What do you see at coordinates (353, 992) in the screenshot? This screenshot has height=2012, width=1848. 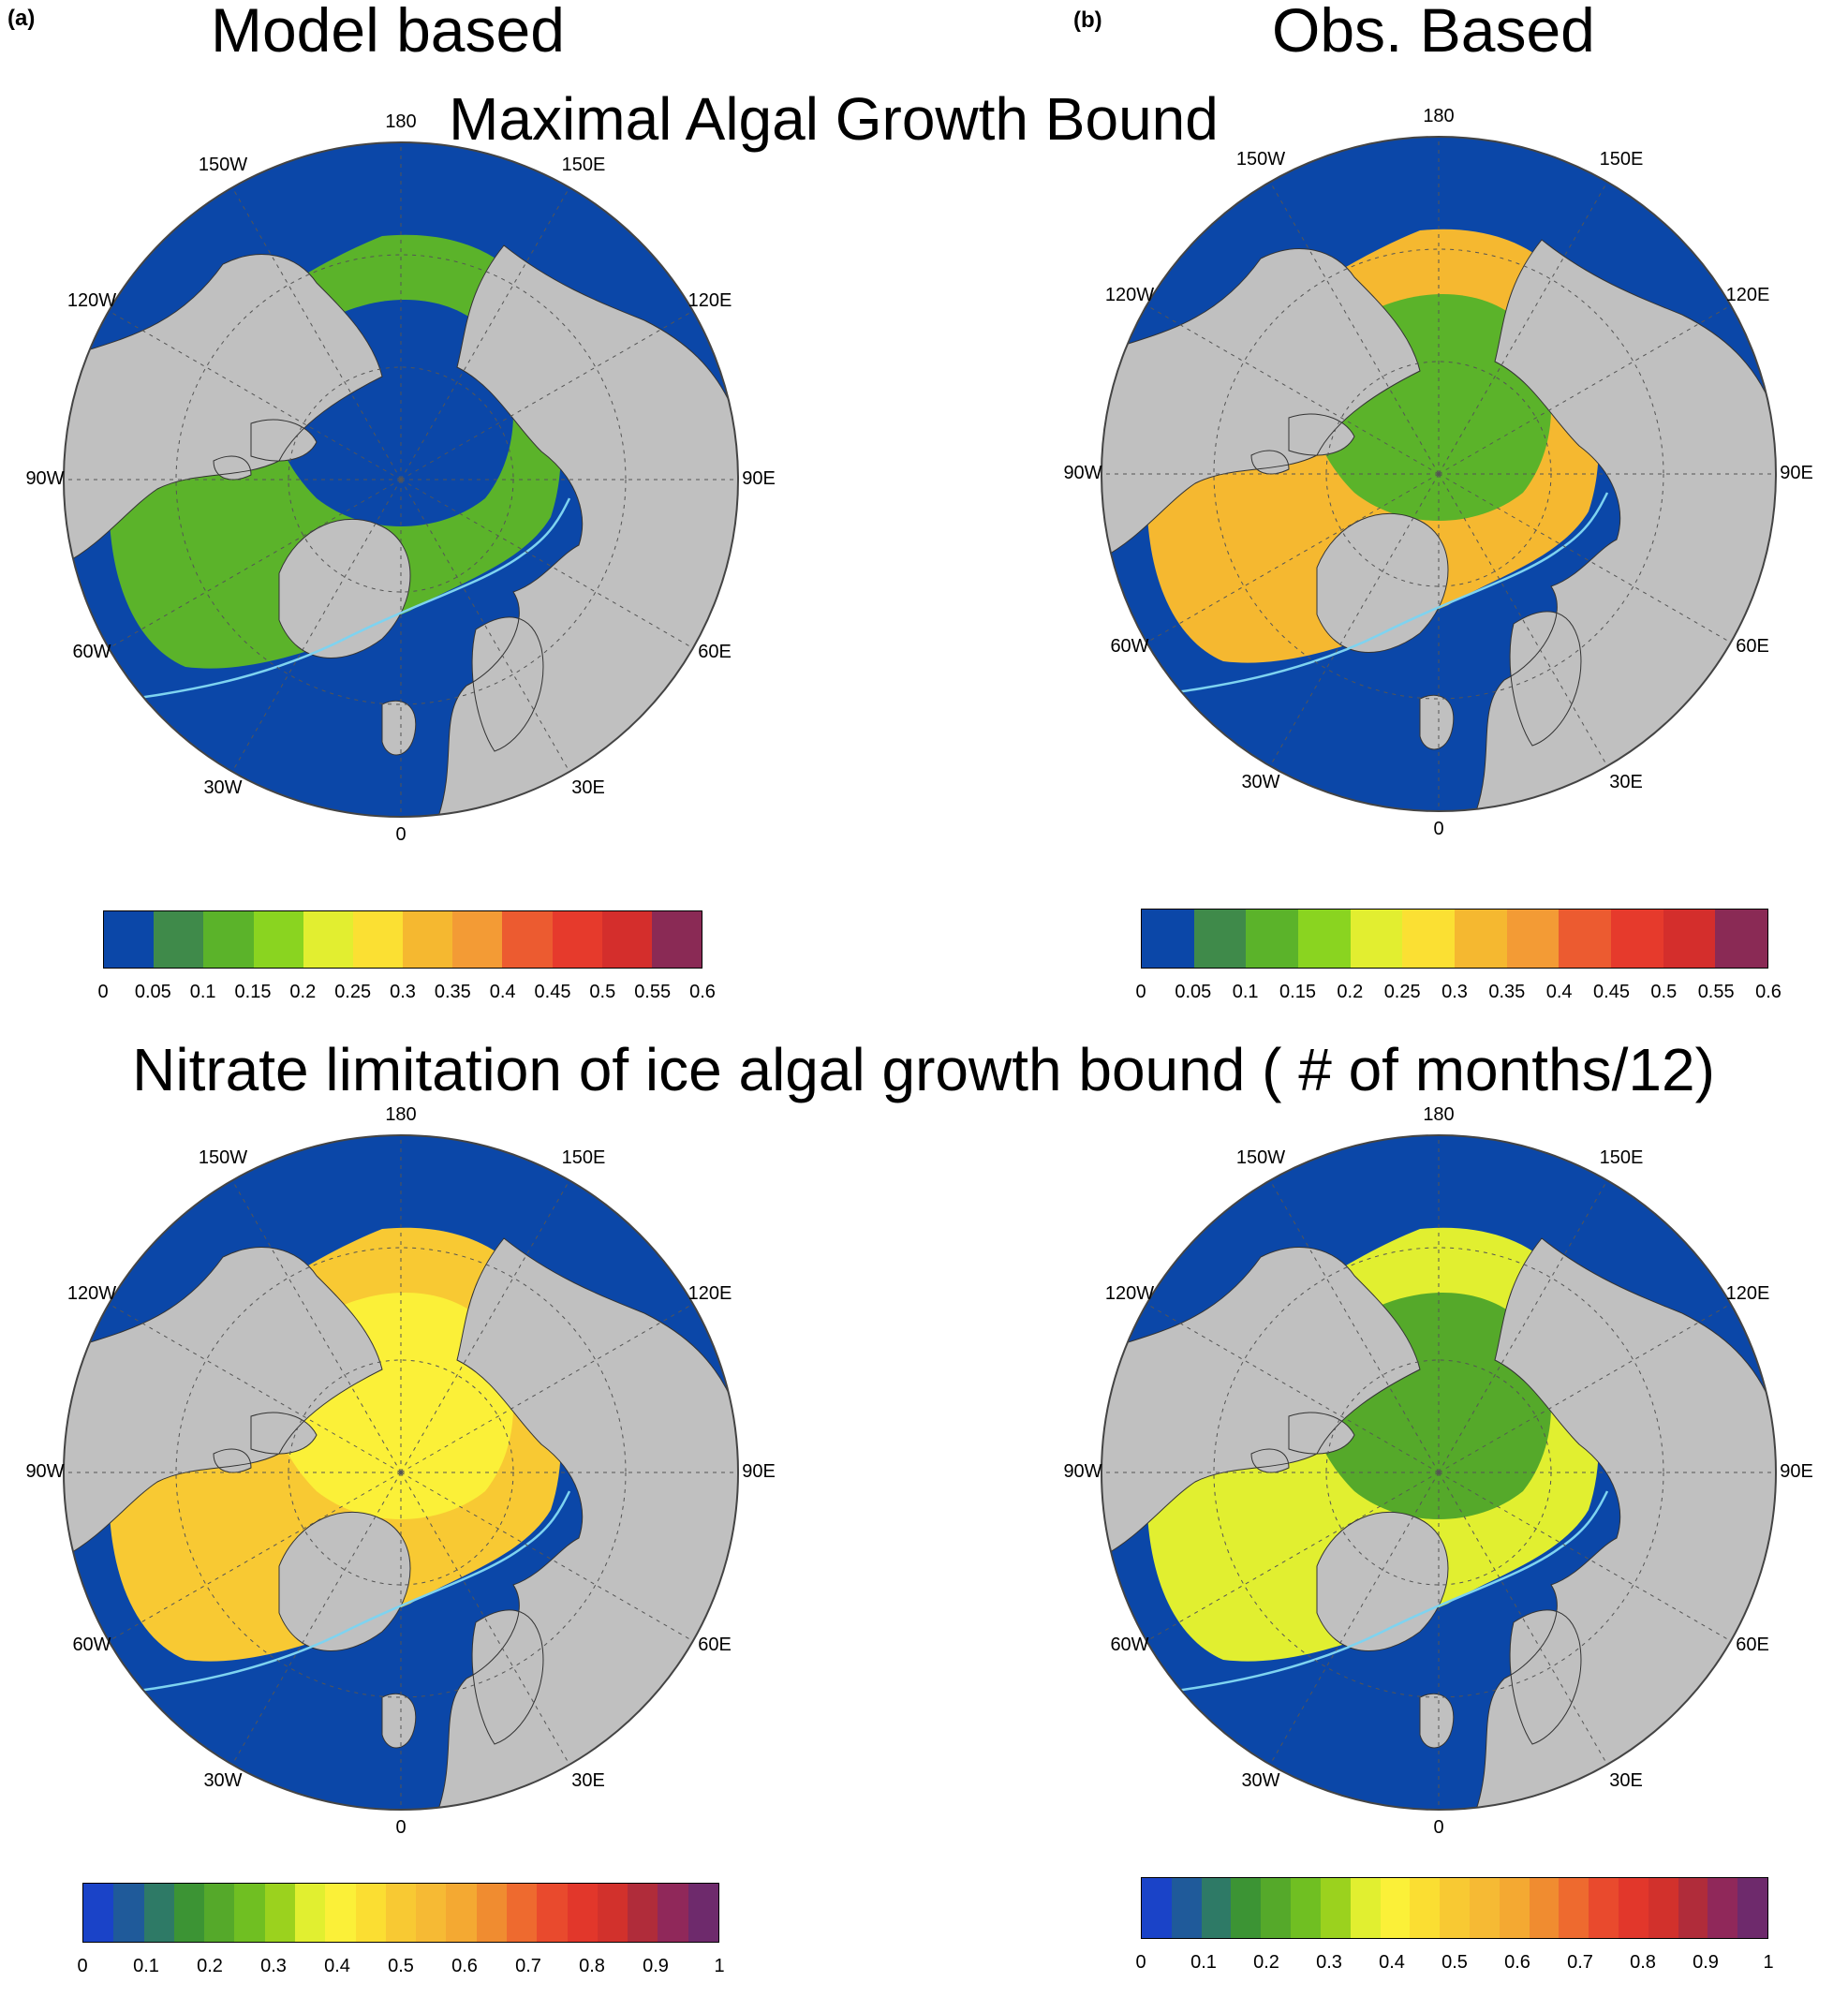 I see `colorbar-tick-label: 0.25` at bounding box center [353, 992].